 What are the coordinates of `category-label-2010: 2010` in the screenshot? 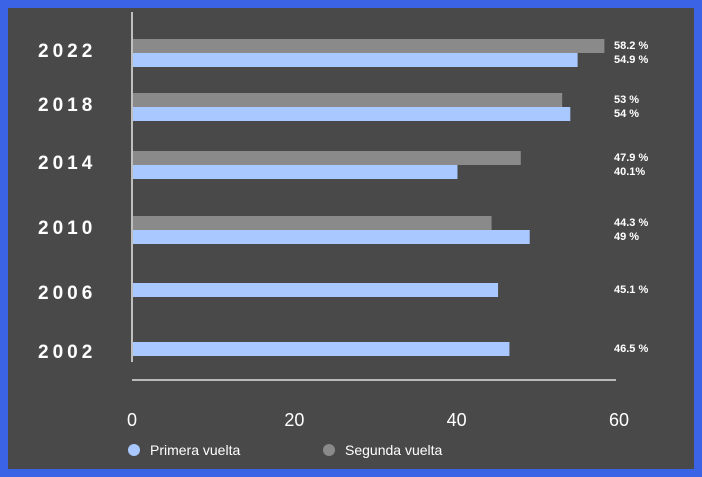 It's located at (67, 228).